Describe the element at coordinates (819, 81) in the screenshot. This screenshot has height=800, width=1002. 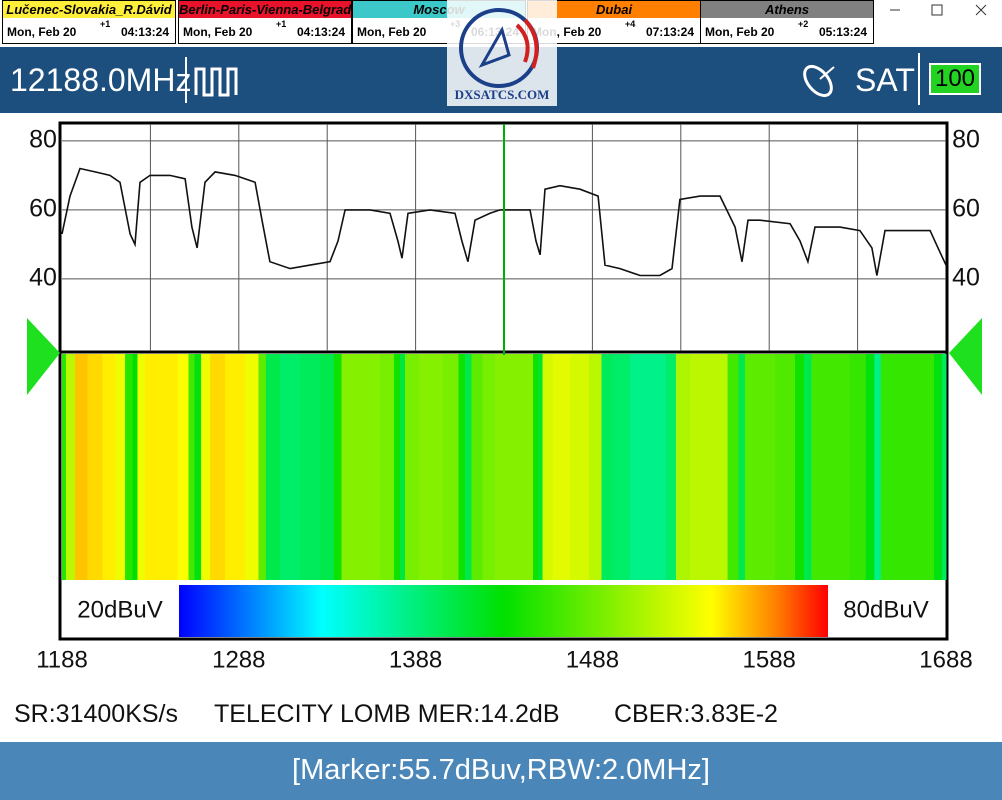
I see `dish-icon` at that location.